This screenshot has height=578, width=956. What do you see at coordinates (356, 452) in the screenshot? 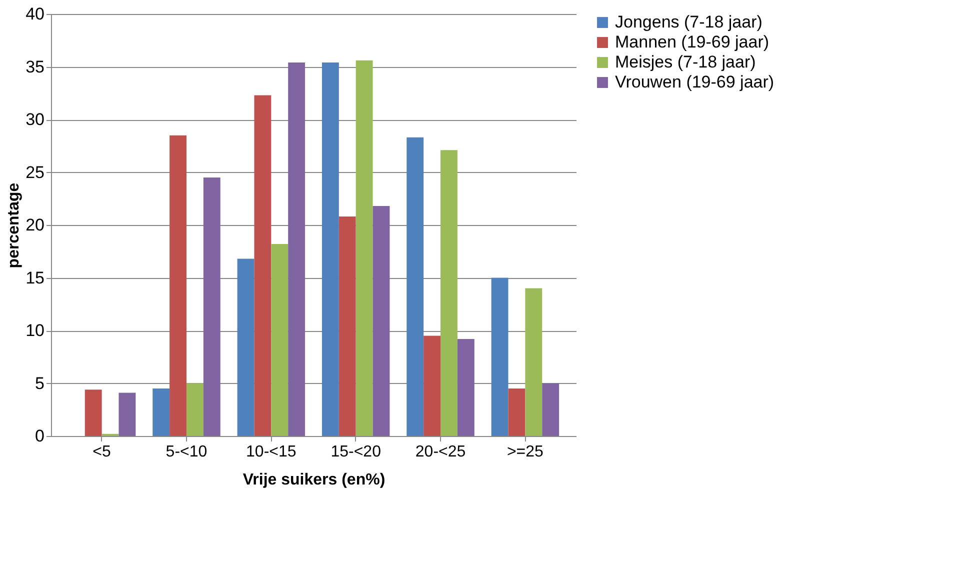
I see `x-tick-label: 15-<20` at bounding box center [356, 452].